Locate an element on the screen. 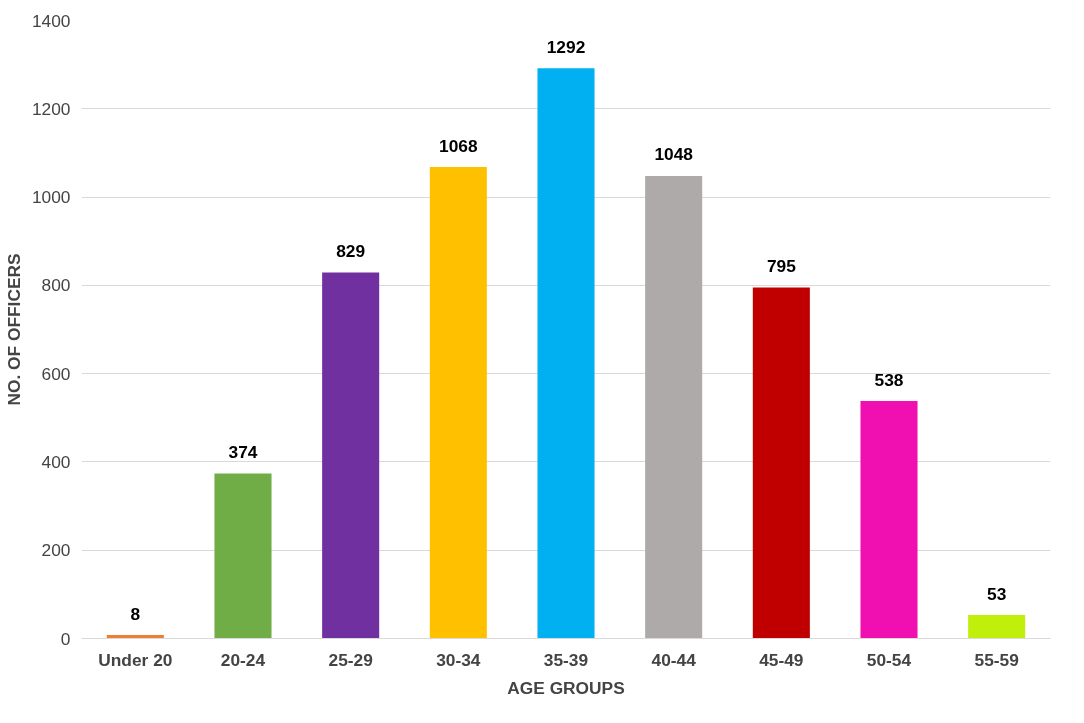  data-label: 1068 is located at coordinates (458, 145).